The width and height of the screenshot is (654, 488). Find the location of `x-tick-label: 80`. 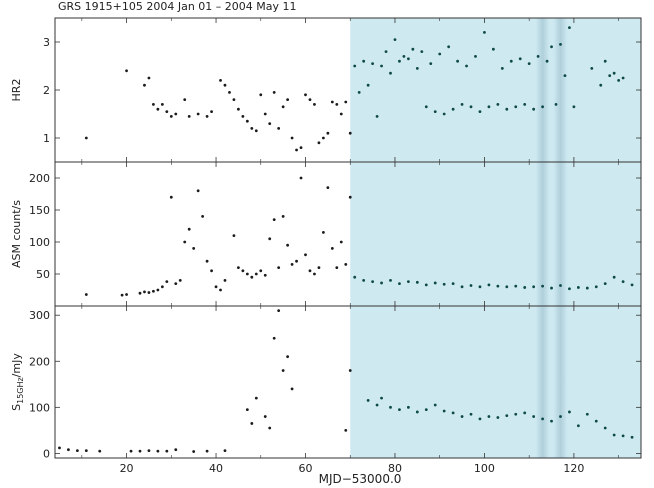

x-tick-label: 80 is located at coordinates (395, 468).